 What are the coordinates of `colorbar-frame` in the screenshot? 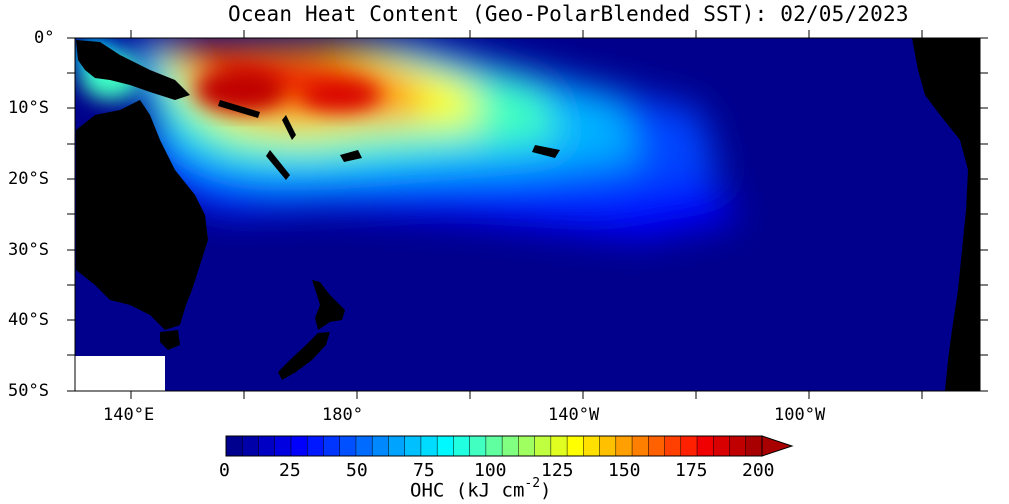 It's located at (494, 446).